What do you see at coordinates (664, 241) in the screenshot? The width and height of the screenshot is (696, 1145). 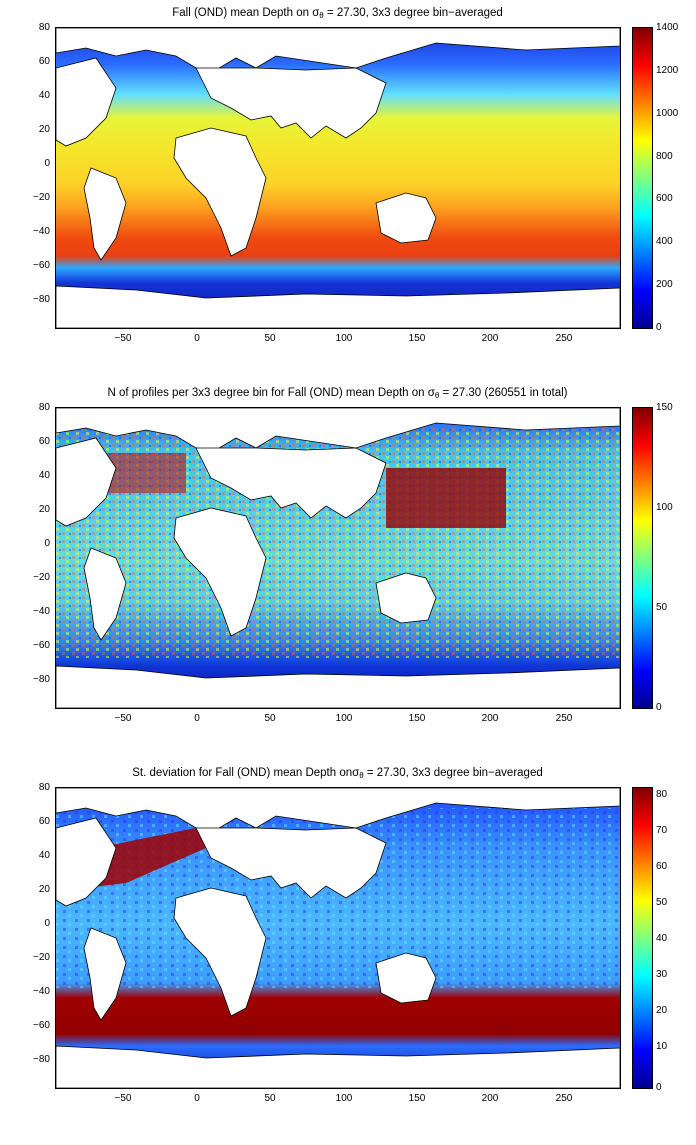 I see `colorbar-tick-label: 400` at bounding box center [664, 241].